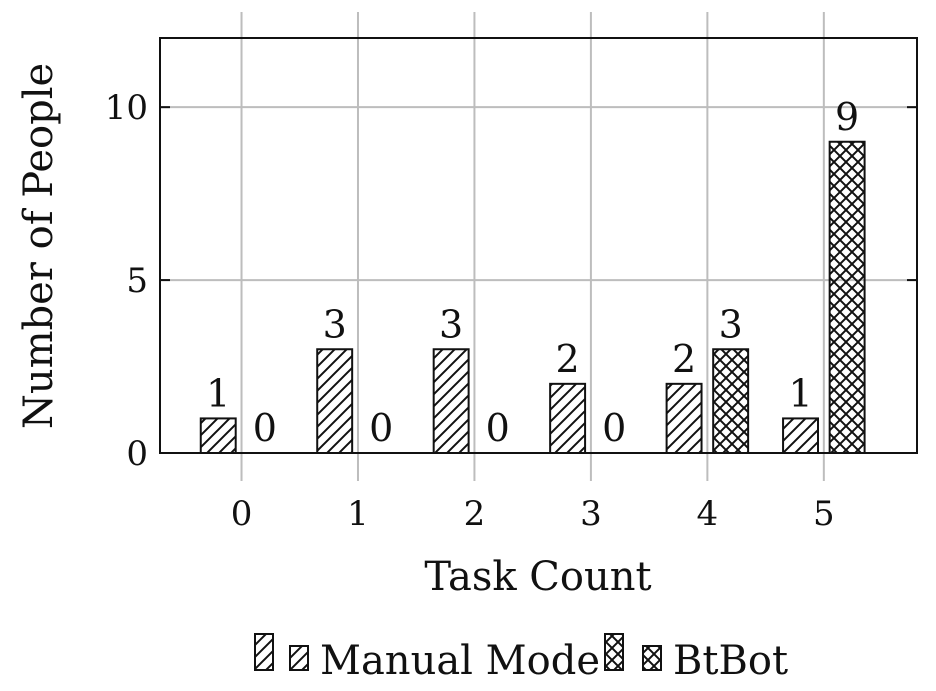  What do you see at coordinates (358, 514) in the screenshot?
I see `x-tick-label: 1` at bounding box center [358, 514].